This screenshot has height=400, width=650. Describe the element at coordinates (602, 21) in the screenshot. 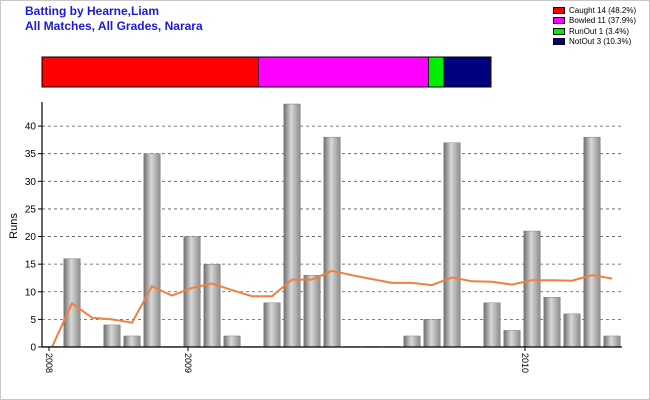

I see `legend-label: Bowled 11 (37.9%)` at that location.